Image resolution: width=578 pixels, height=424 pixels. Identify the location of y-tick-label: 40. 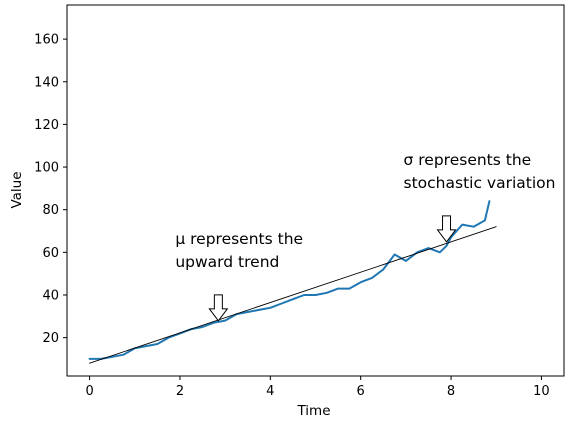
(50, 295).